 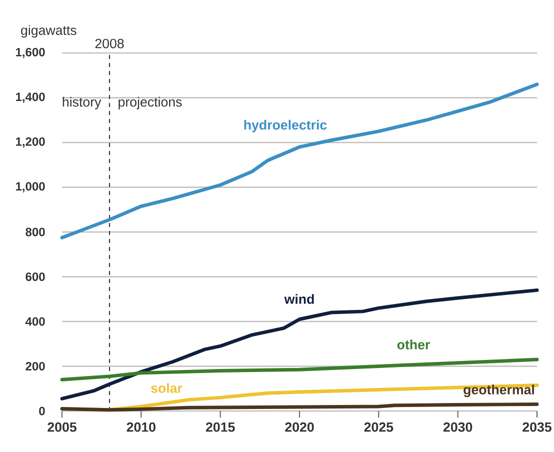 I want to click on y-tick-label: 600, so click(x=35, y=276).